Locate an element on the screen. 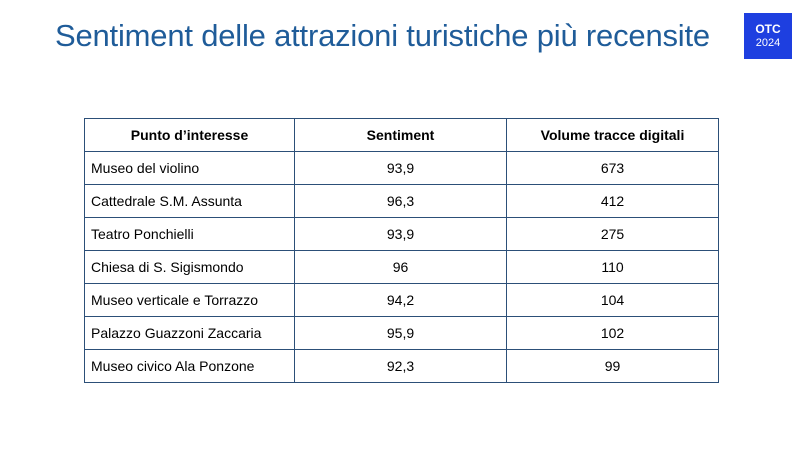 The height and width of the screenshot is (450, 800). table-row: Museo del violino 93,9 673 is located at coordinates (401, 168).